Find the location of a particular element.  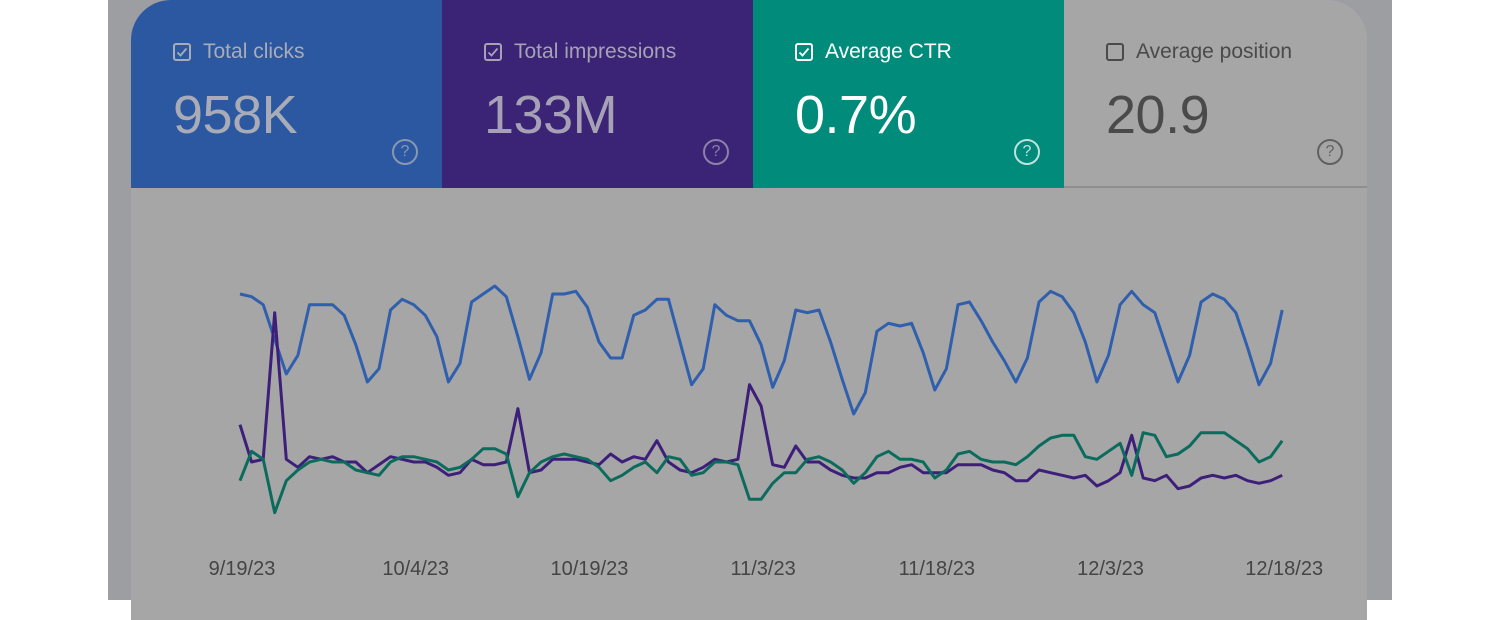

x-tick-label: 11/3/23 is located at coordinates (763, 569).